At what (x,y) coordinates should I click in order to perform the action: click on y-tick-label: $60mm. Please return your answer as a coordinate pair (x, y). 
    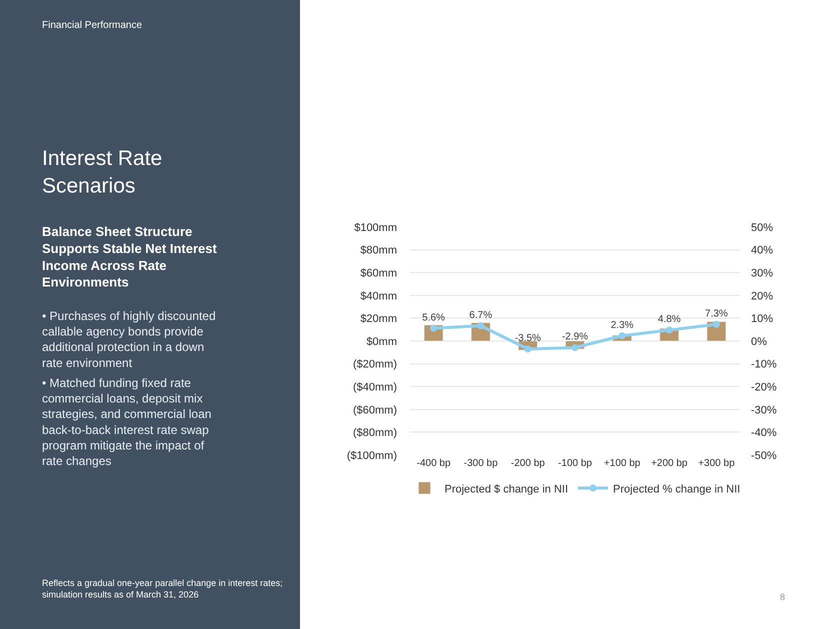
    Looking at the image, I should click on (378, 273).